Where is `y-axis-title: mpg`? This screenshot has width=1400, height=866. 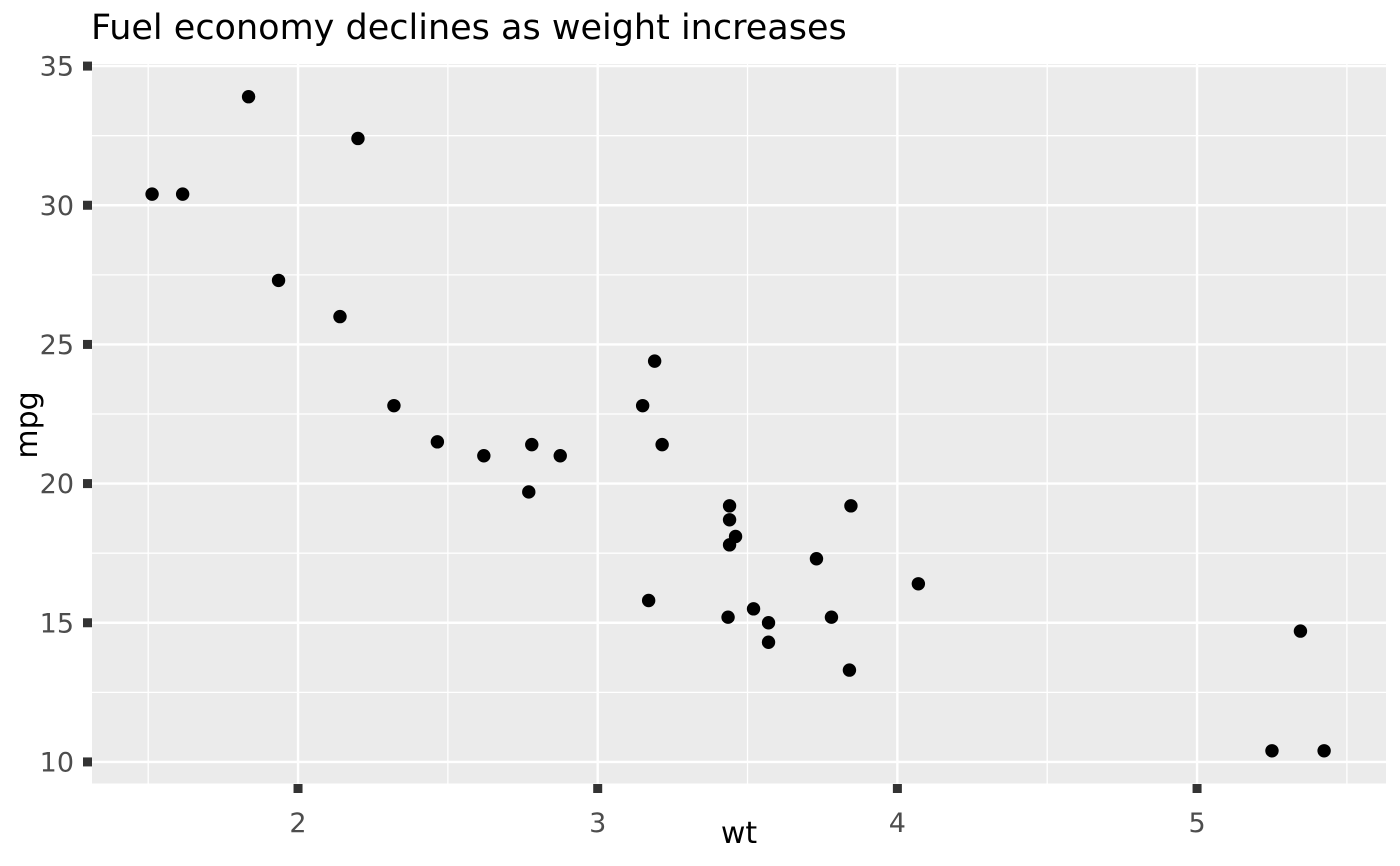 y-axis-title: mpg is located at coordinates (27, 425).